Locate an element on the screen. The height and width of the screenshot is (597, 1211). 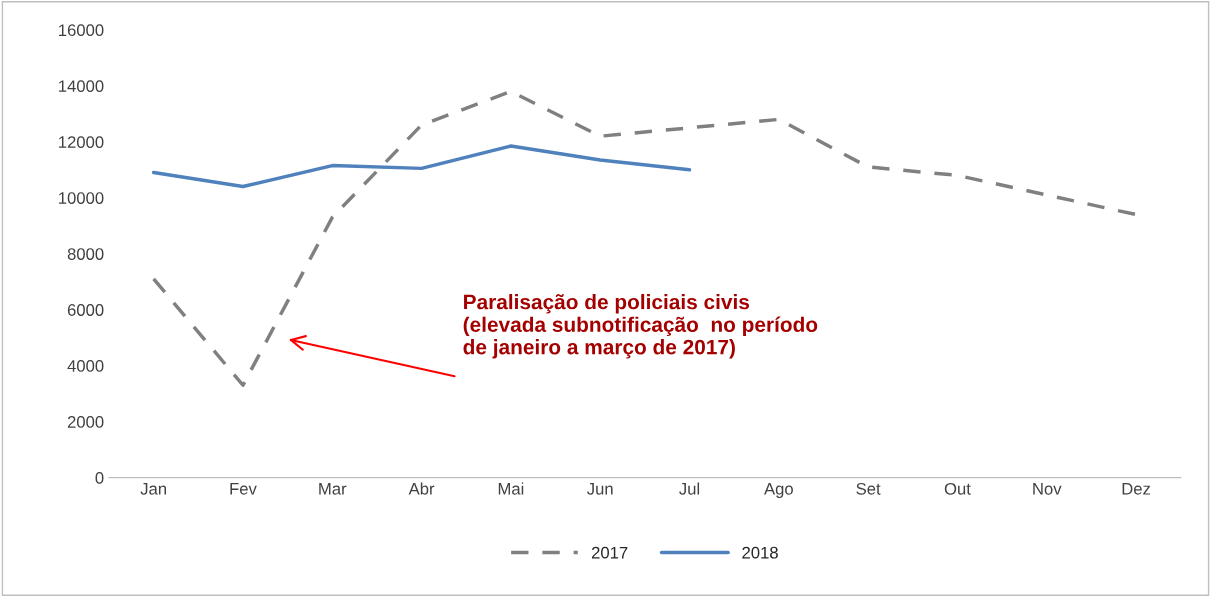
x-tick-label: Abr is located at coordinates (421, 488).